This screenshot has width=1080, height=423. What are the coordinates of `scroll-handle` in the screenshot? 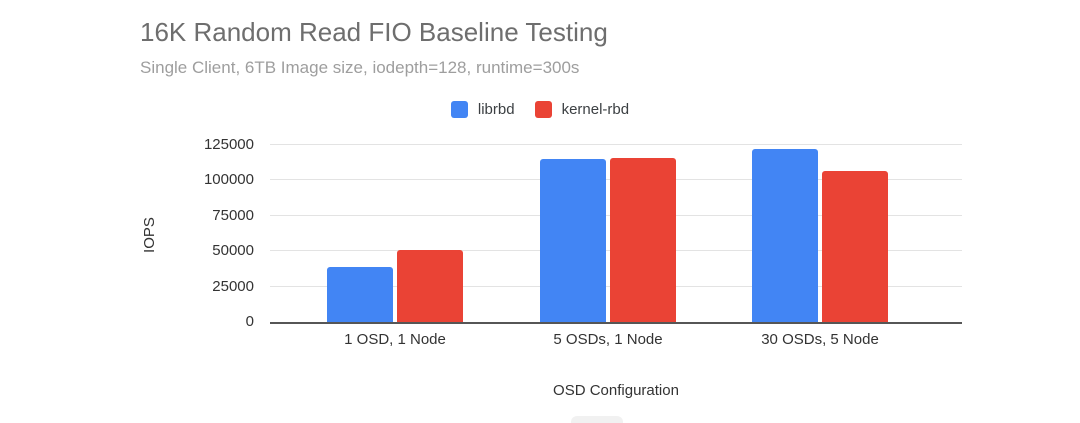 It's located at (597, 419).